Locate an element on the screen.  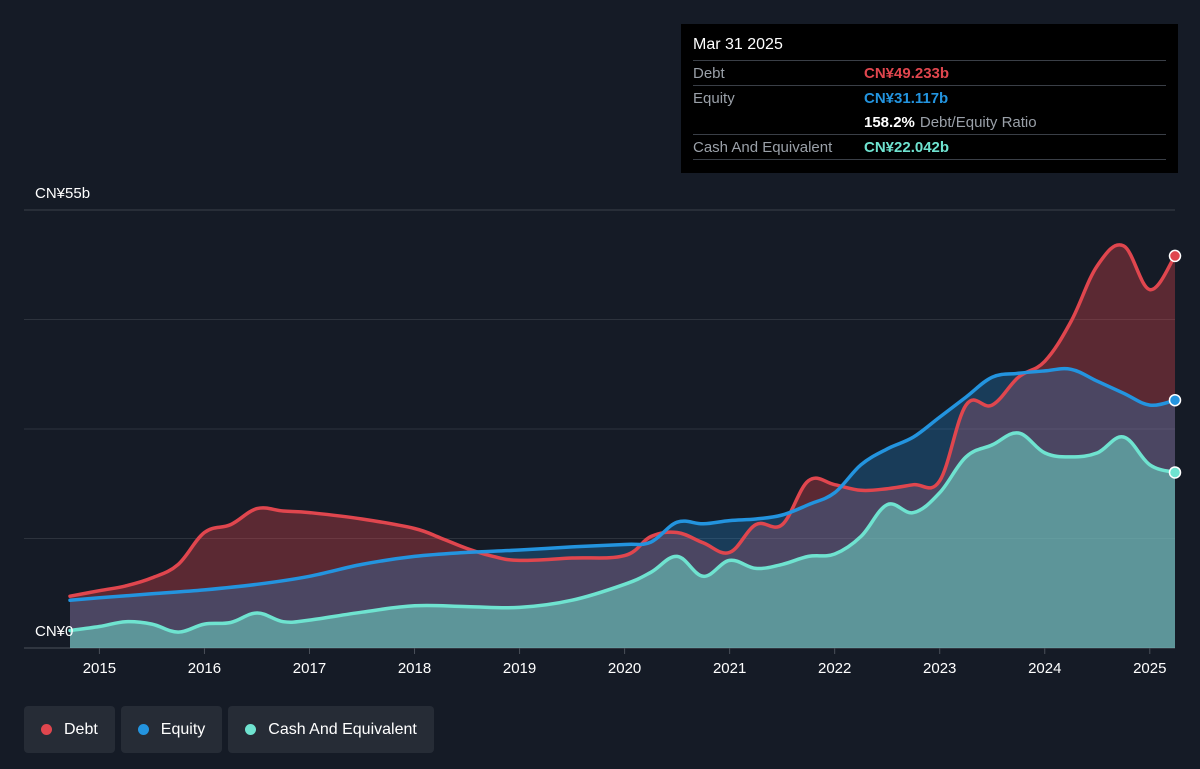
tooltip-ratio-value: 158.2% is located at coordinates (889, 122).